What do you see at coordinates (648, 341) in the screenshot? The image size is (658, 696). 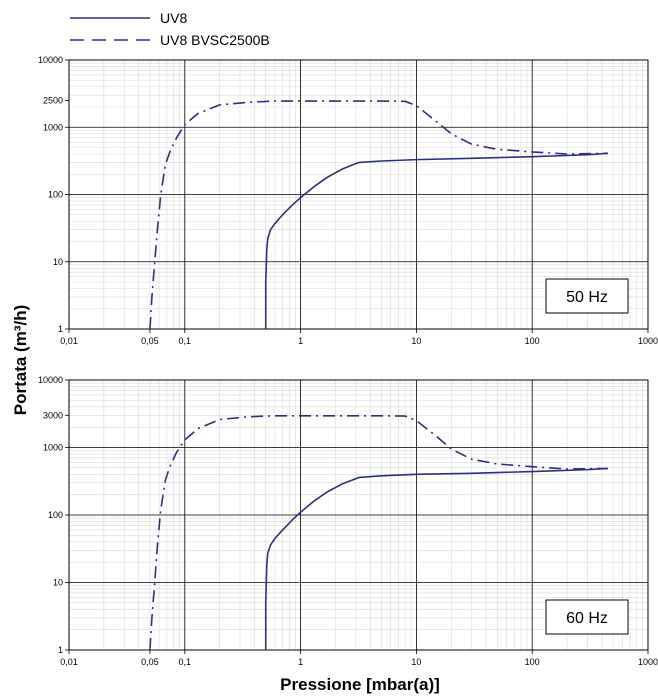 I see `x-tick-label-50hz: 1000` at bounding box center [648, 341].